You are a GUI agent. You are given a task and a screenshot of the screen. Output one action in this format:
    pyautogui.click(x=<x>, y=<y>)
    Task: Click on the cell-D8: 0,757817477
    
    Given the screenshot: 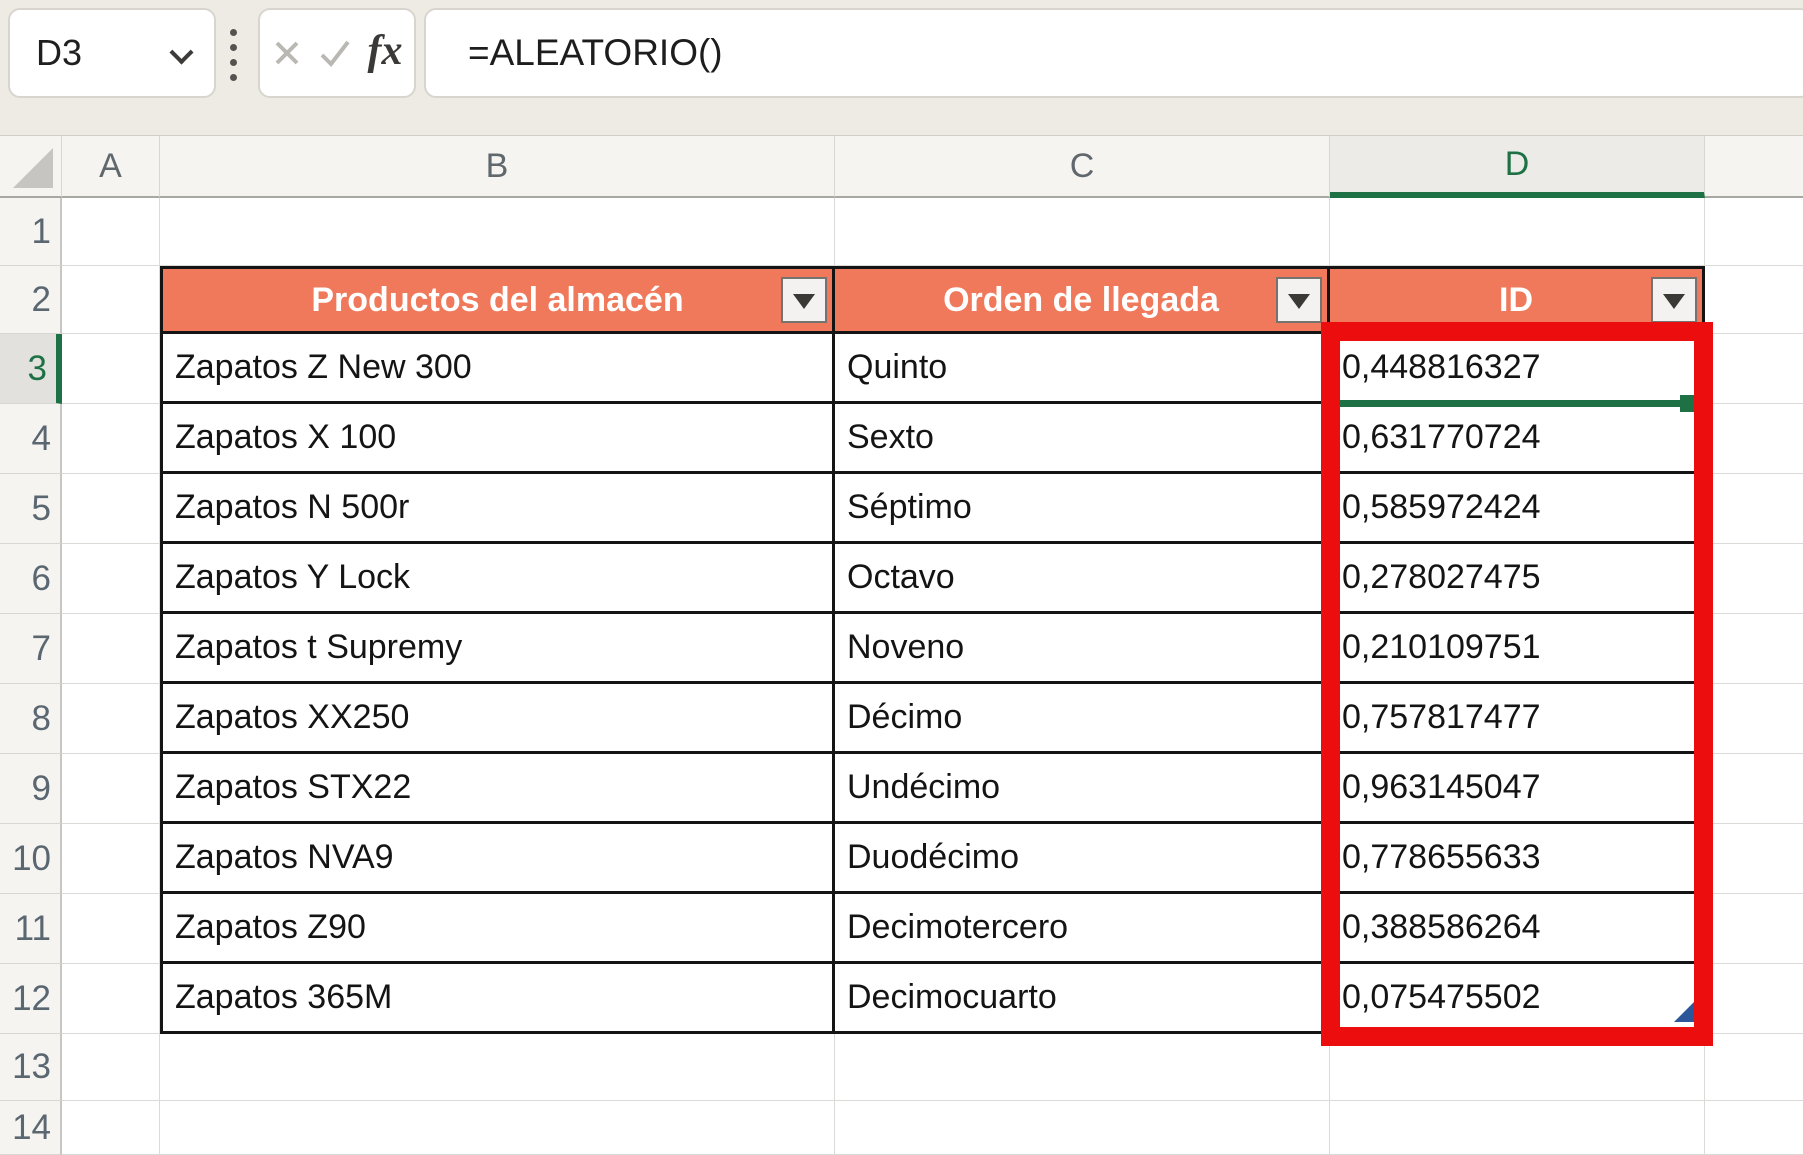 What is the action you would take?
    pyautogui.click(x=1517, y=719)
    